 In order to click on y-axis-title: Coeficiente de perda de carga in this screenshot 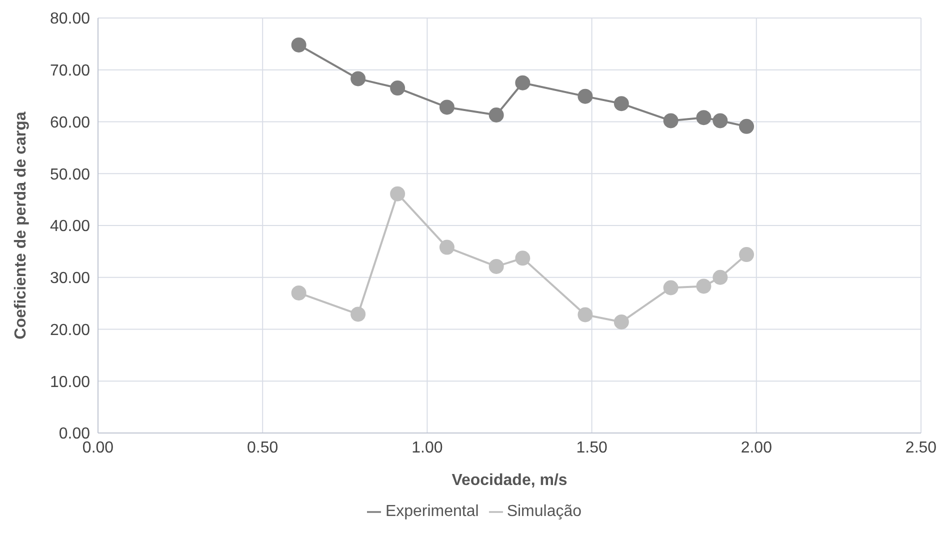, I will do `click(21, 226)`.